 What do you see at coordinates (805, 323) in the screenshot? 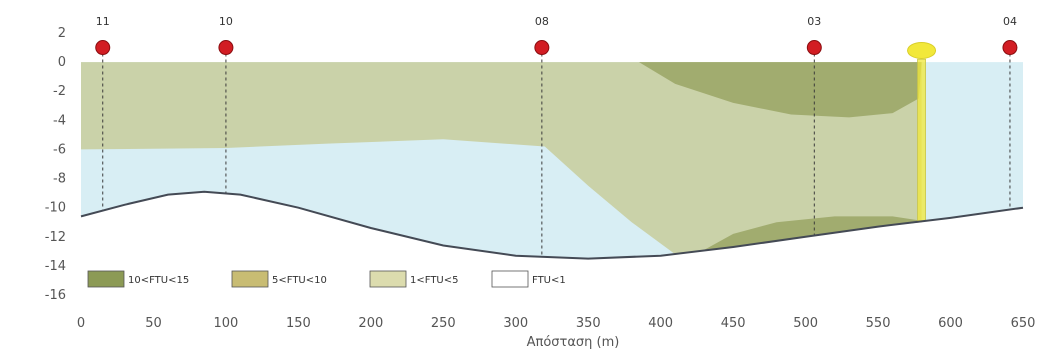
I see `x-tick-label: 500` at bounding box center [805, 323].